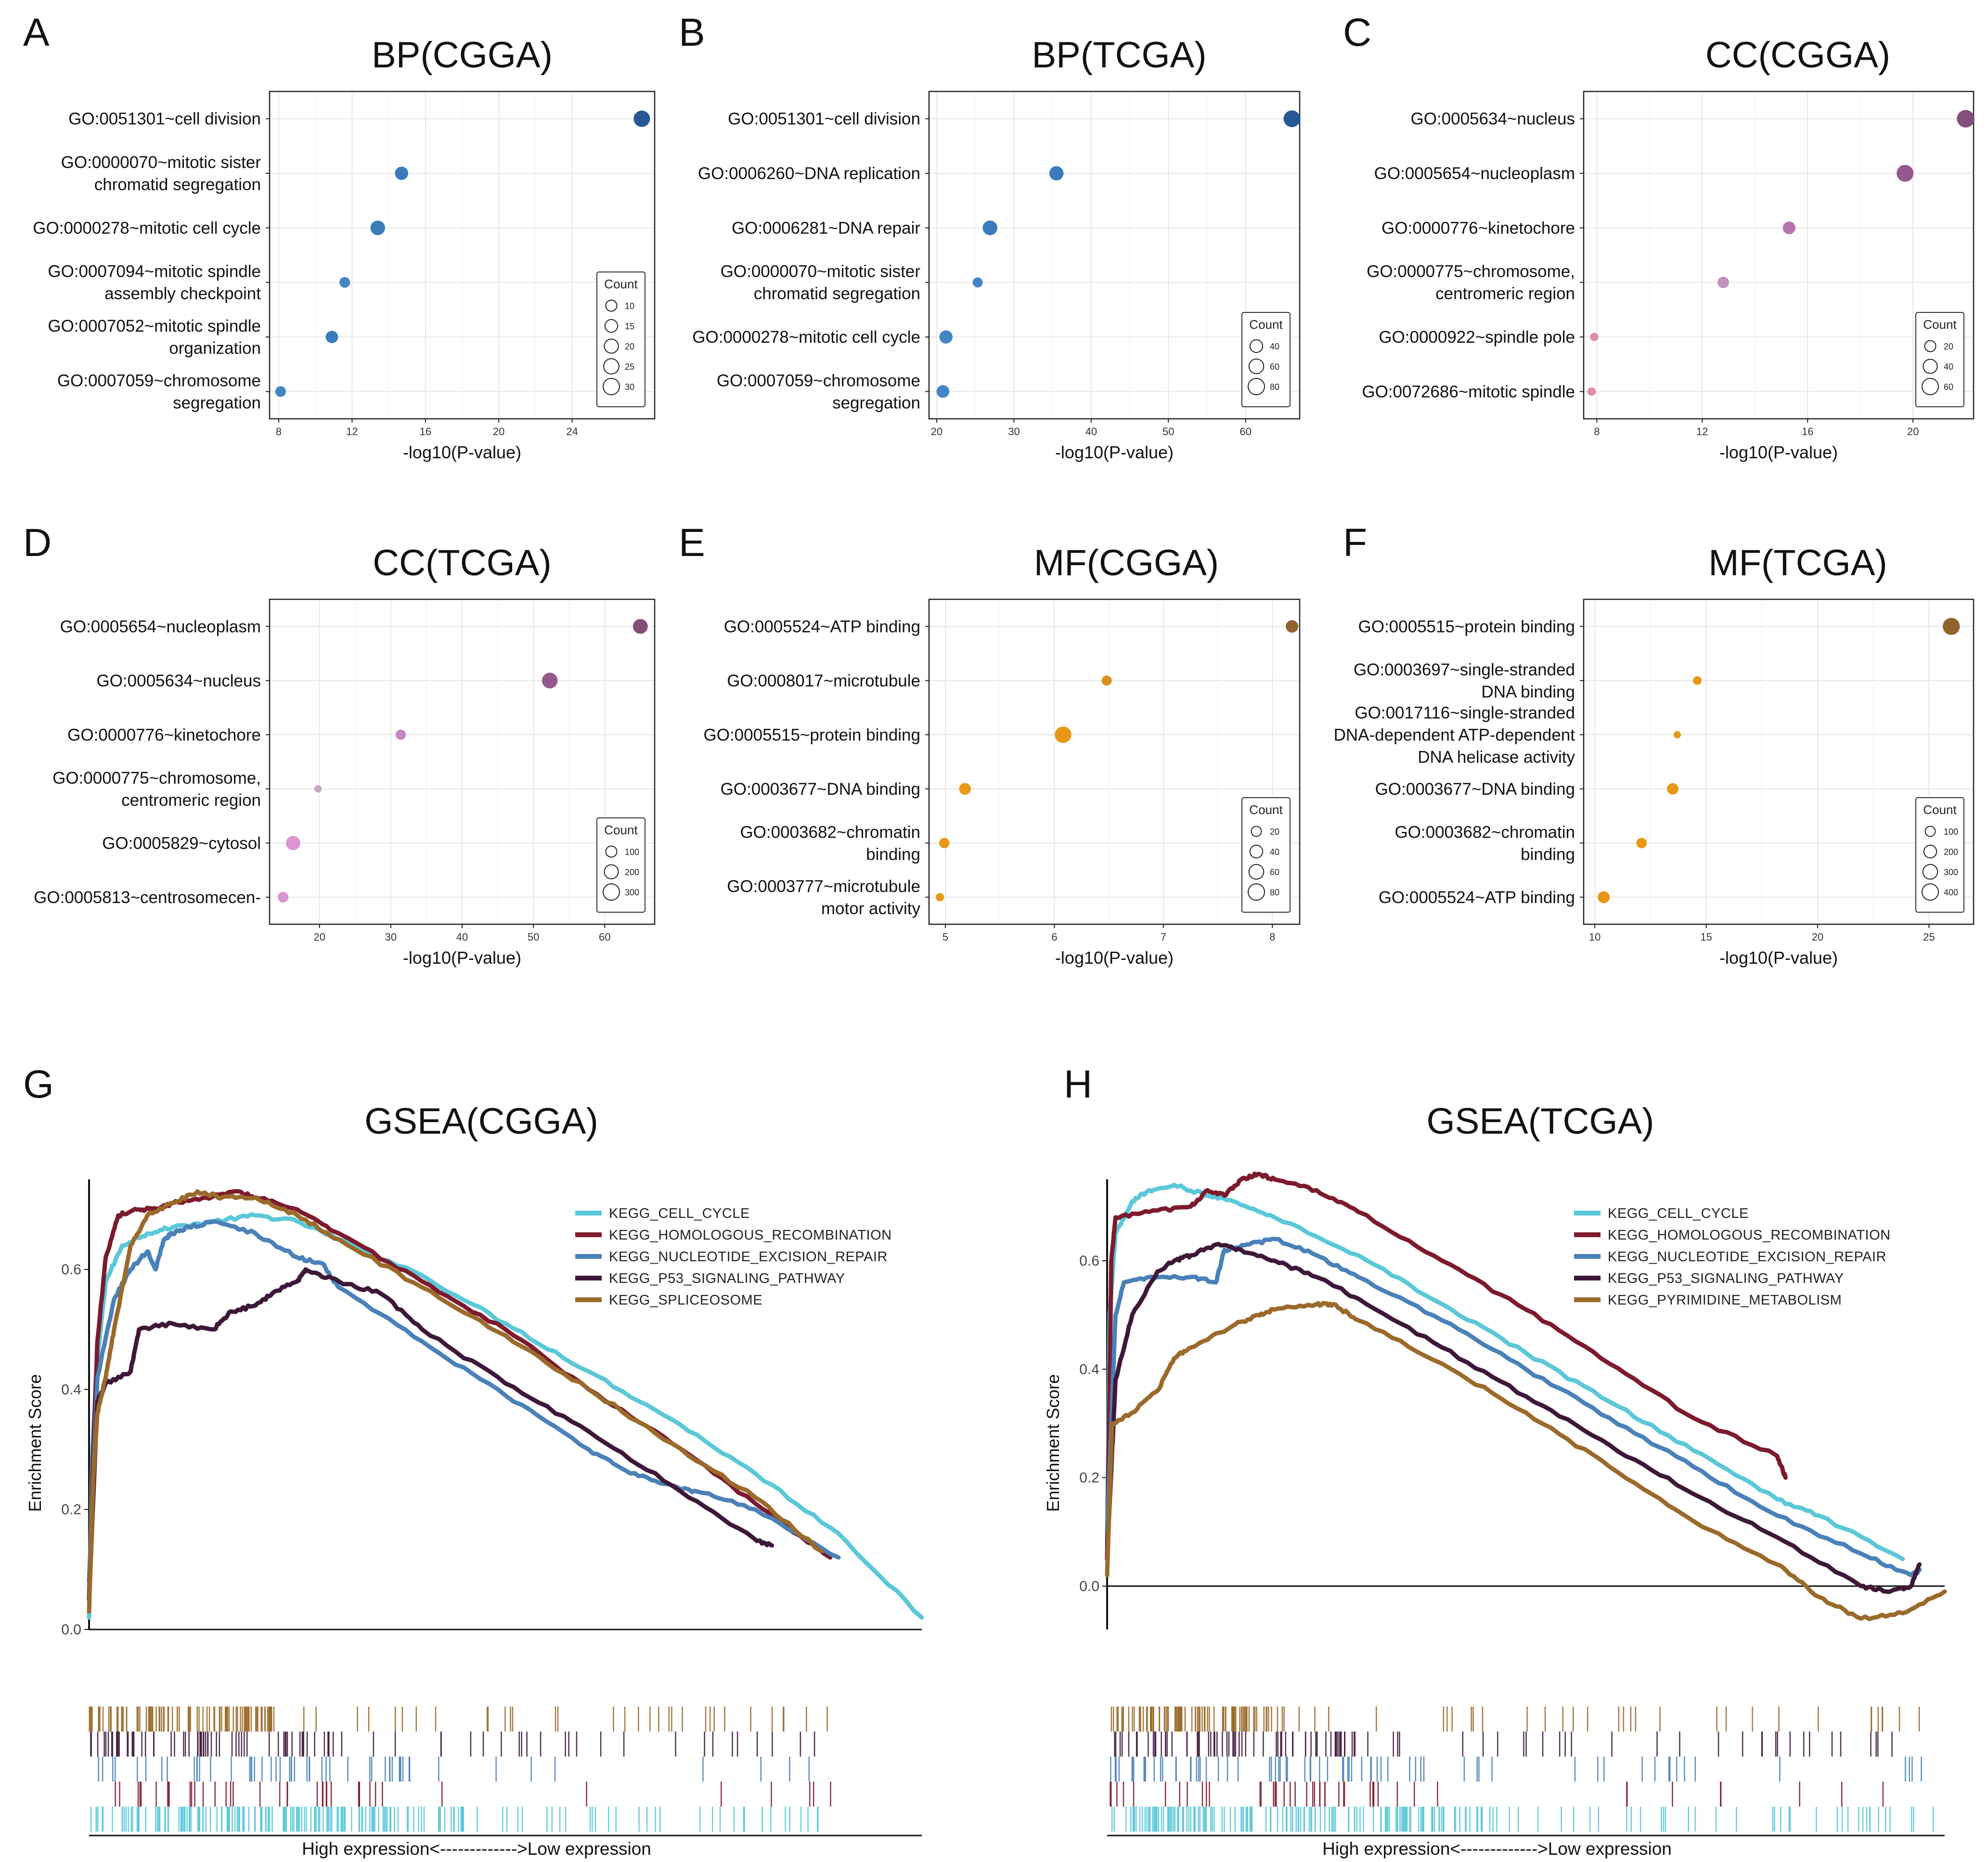  What do you see at coordinates (1126, 563) in the screenshot?
I see `panel-title: MF(CGGA)` at bounding box center [1126, 563].